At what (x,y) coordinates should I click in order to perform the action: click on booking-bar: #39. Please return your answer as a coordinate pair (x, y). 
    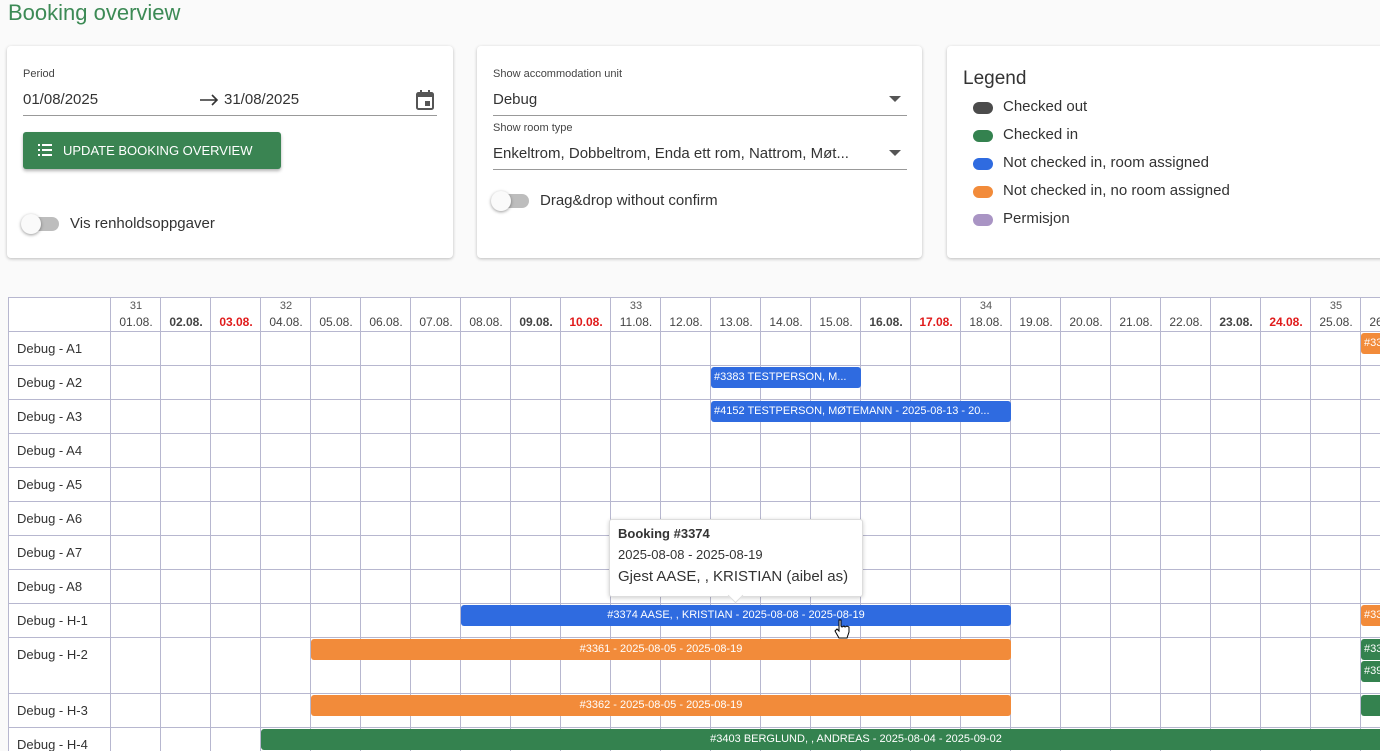
    Looking at the image, I should click on (1370, 671).